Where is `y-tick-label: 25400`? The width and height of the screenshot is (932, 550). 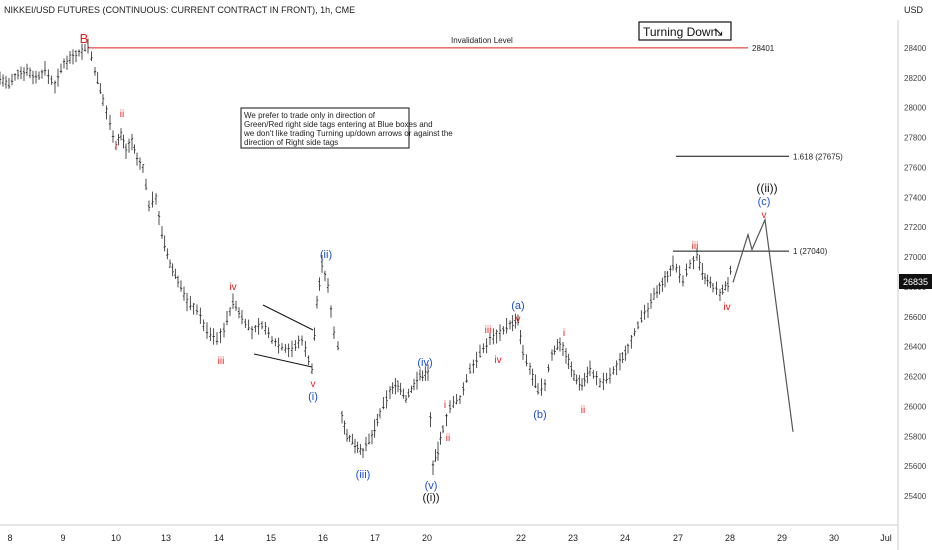
y-tick-label: 25400 is located at coordinates (915, 496).